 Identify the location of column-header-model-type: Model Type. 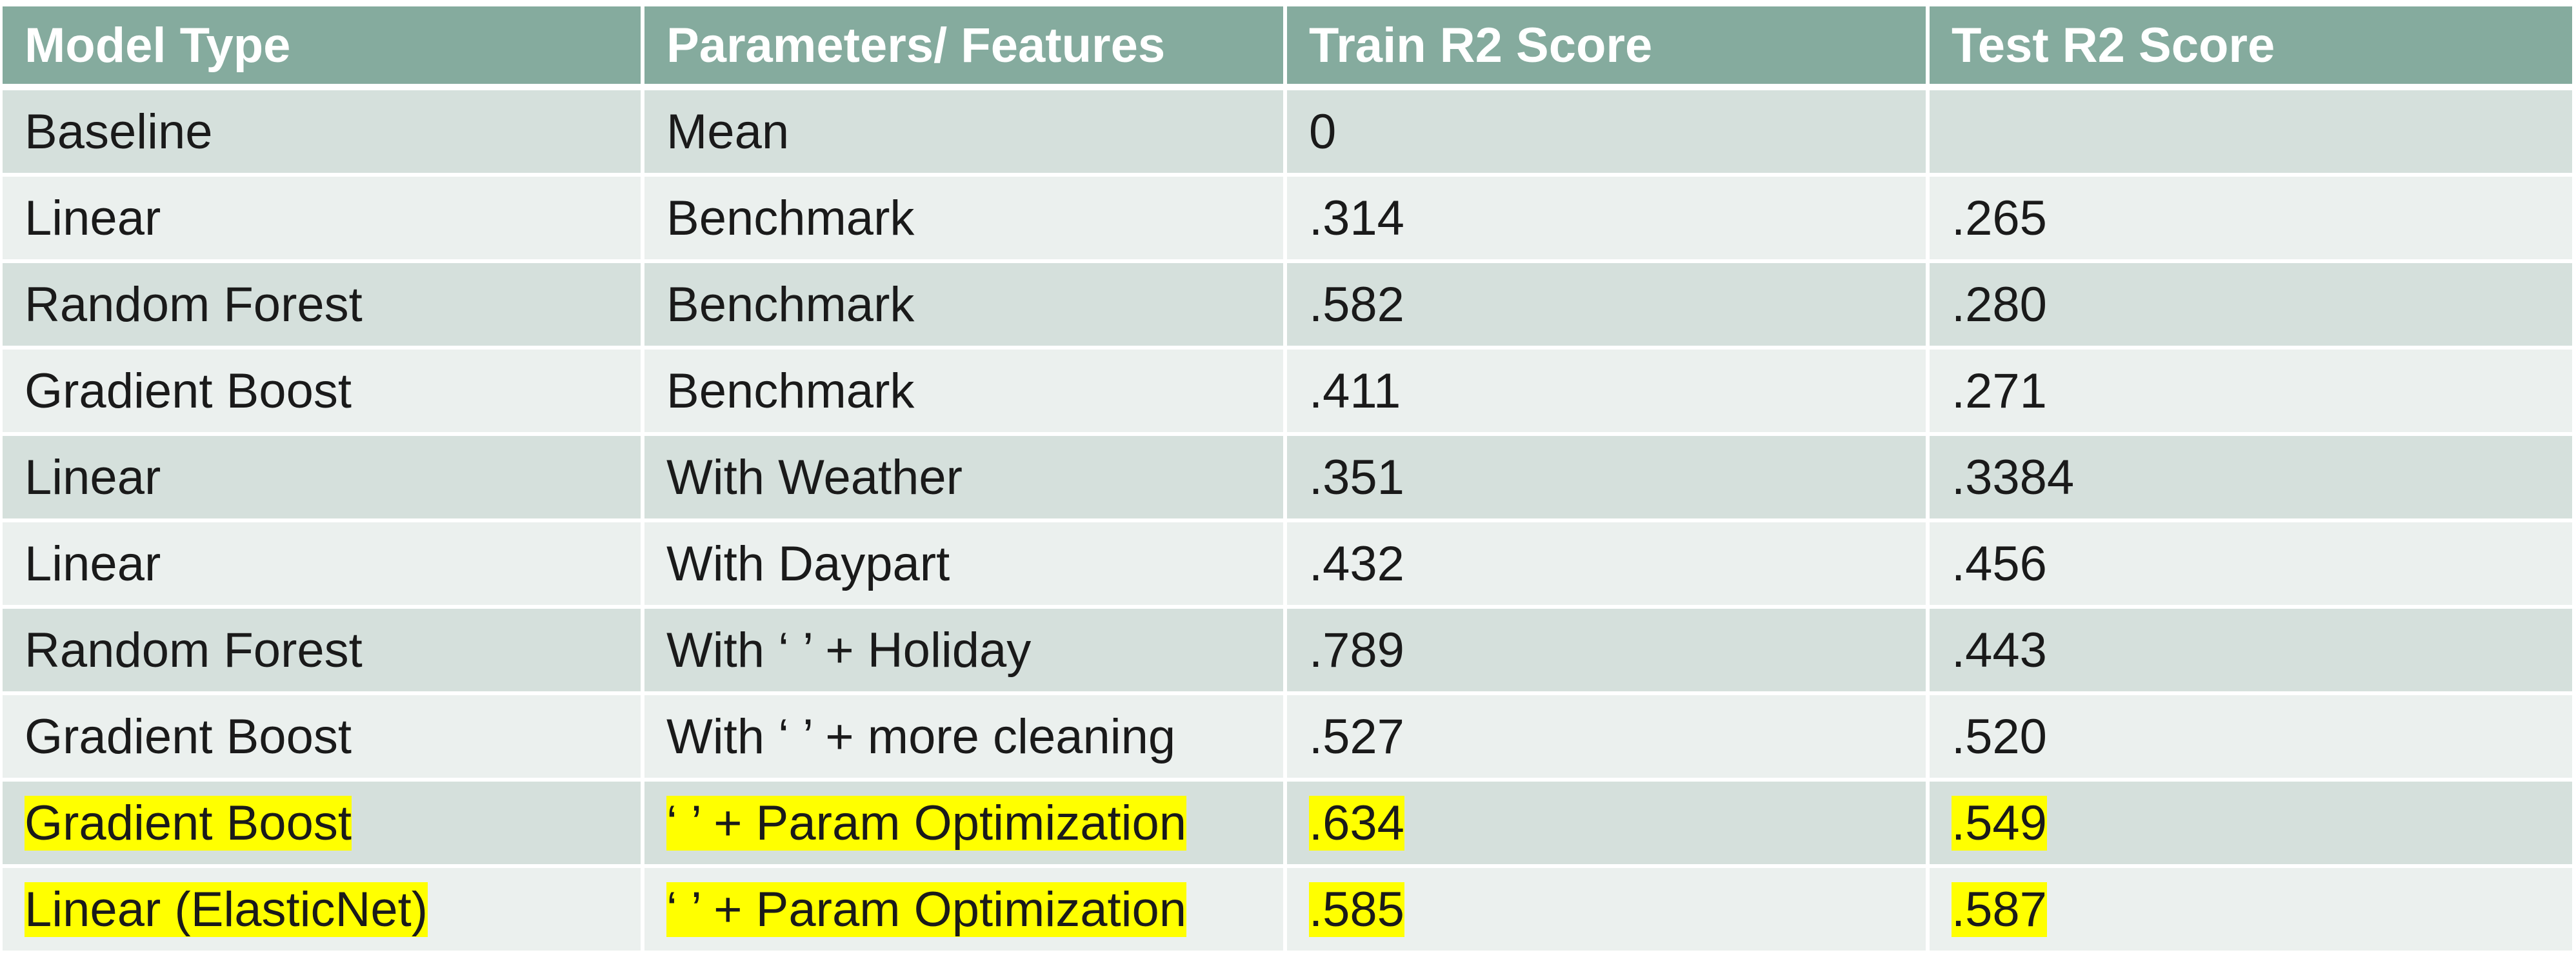
(323, 48).